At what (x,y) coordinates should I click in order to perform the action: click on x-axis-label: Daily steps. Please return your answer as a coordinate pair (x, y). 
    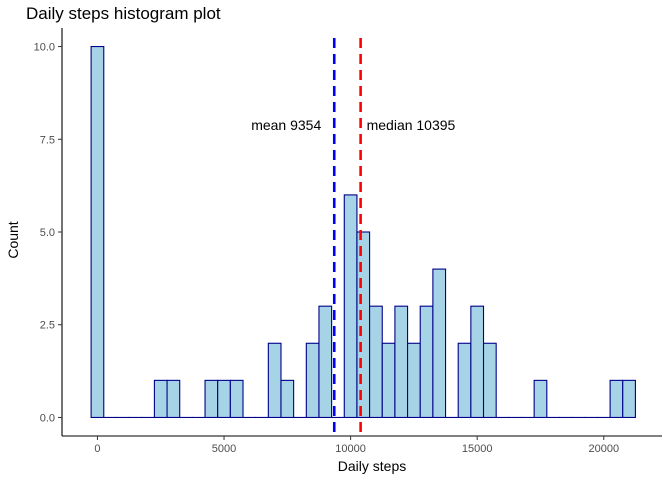
    Looking at the image, I should click on (372, 466).